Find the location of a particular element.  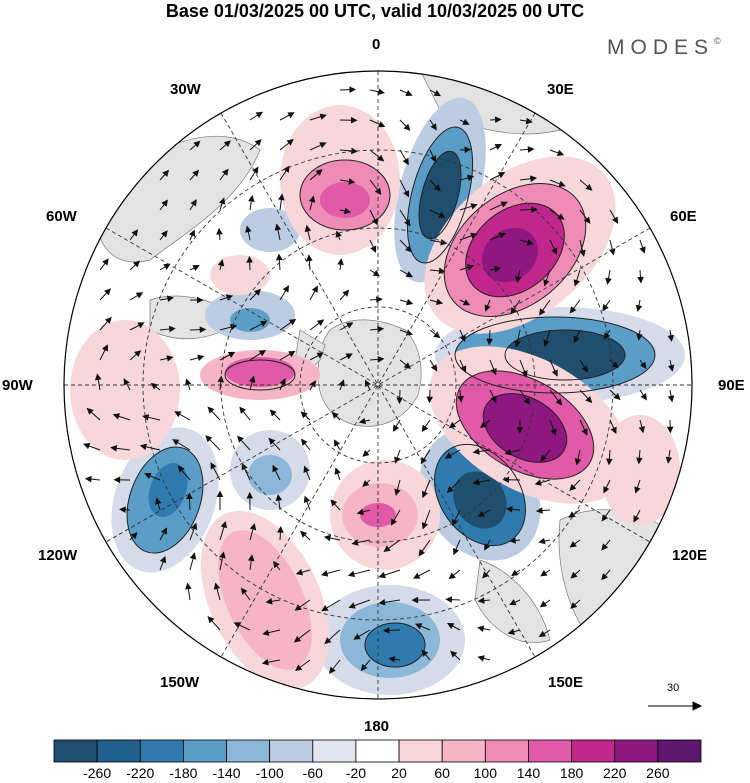

colorbar-tick-label: -140 is located at coordinates (226, 773).